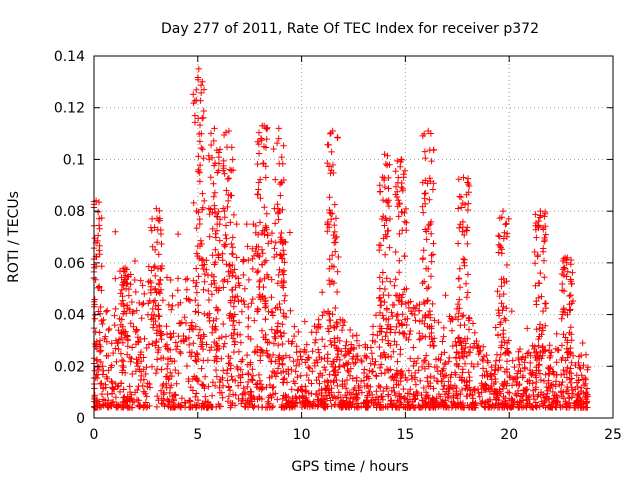 This screenshot has height=480, width=640. Describe the element at coordinates (509, 435) in the screenshot. I see `x-tick-label: 20` at that location.